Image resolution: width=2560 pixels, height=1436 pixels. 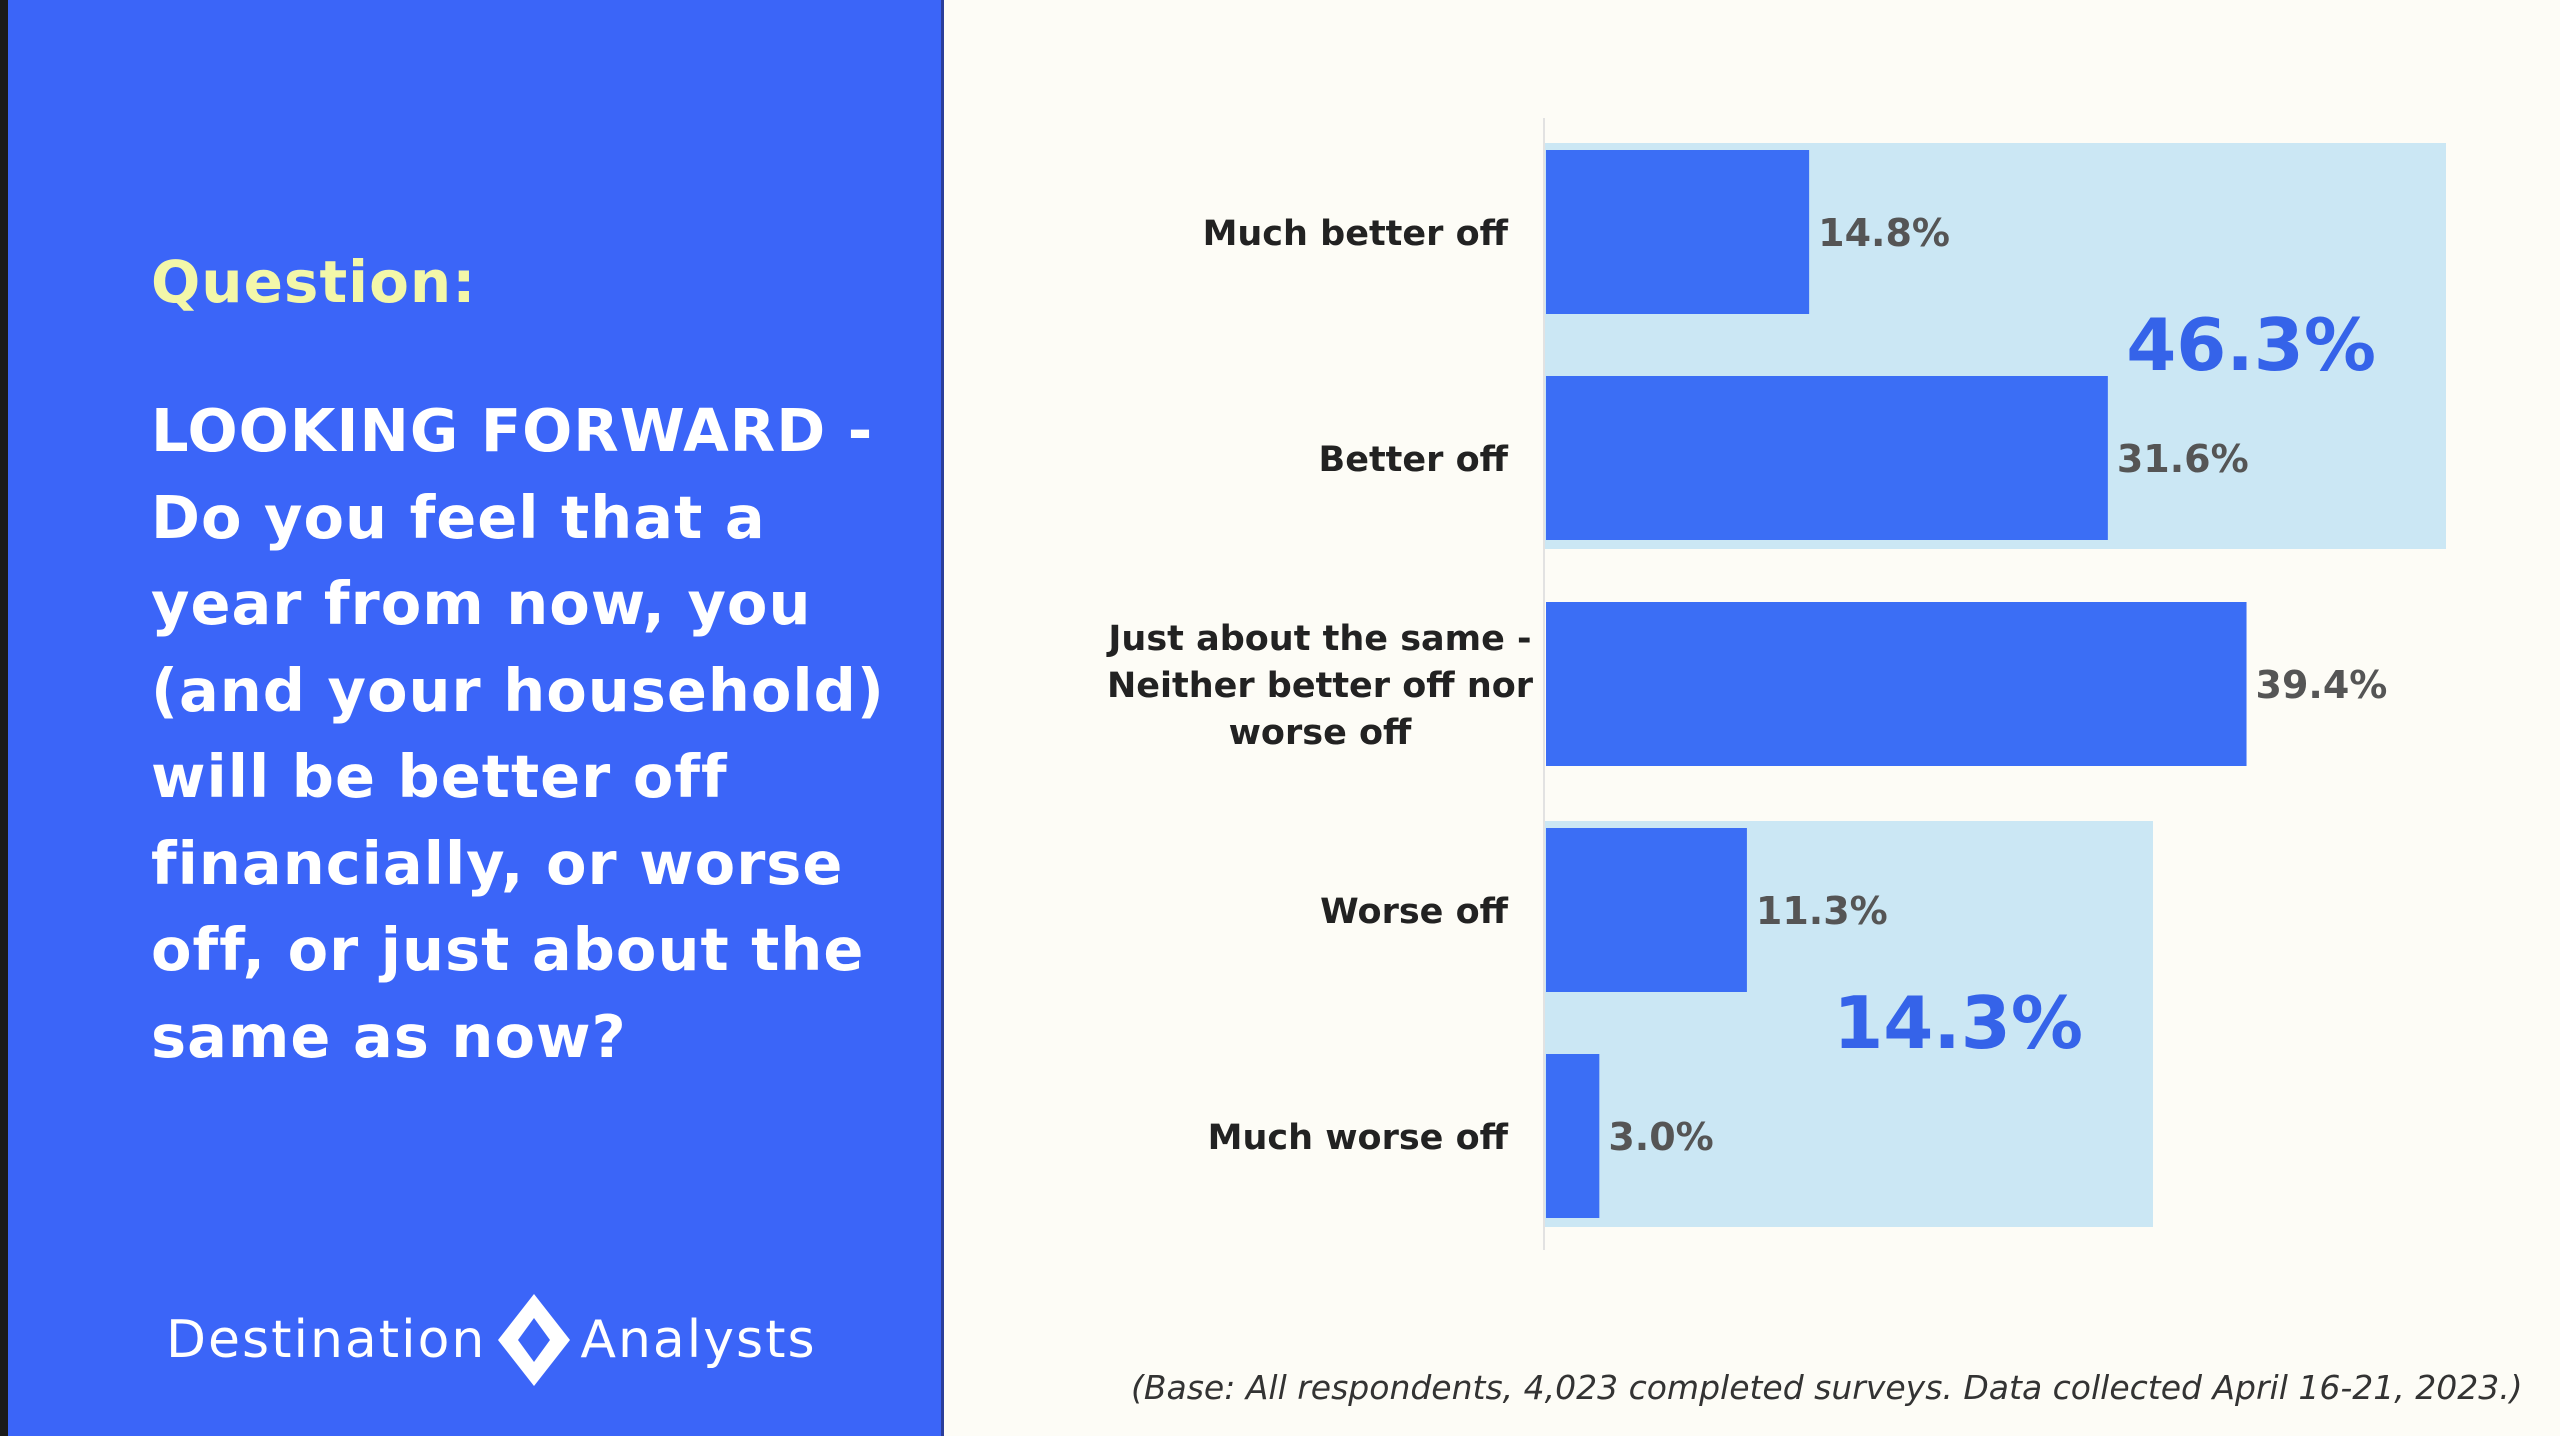 I want to click on diamond-star-logo-icon, so click(x=534, y=1340).